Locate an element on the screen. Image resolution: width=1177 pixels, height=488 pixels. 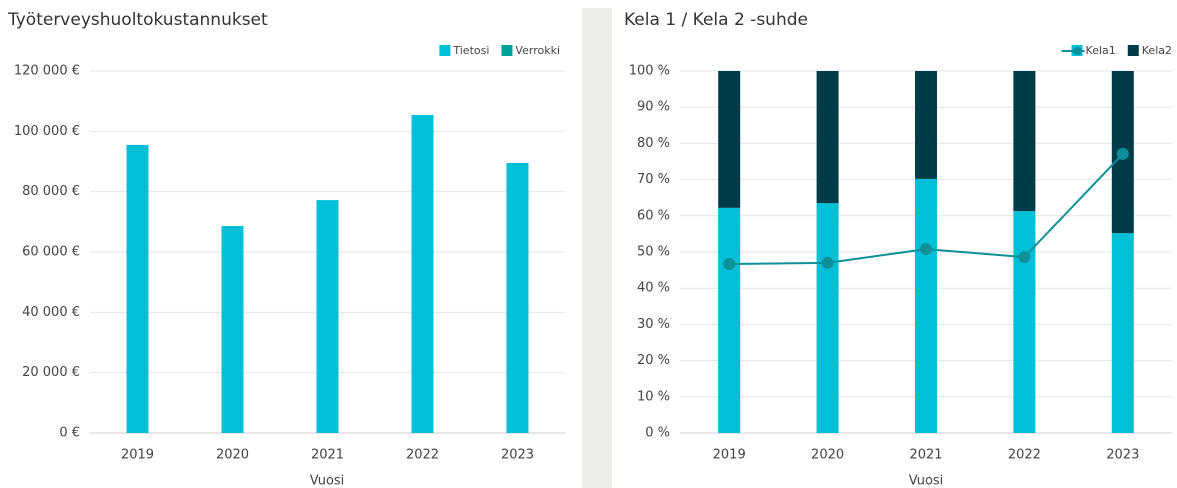
y-tick-label: 80 % is located at coordinates (653, 143).